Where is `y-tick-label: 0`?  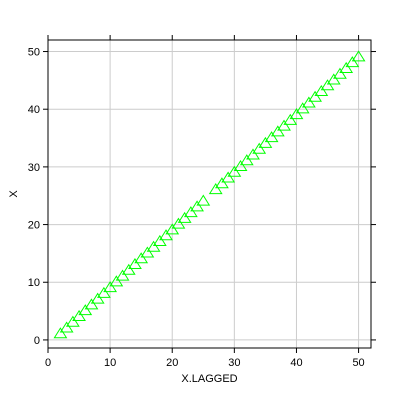
y-tick-label: 0 is located at coordinates (37, 341).